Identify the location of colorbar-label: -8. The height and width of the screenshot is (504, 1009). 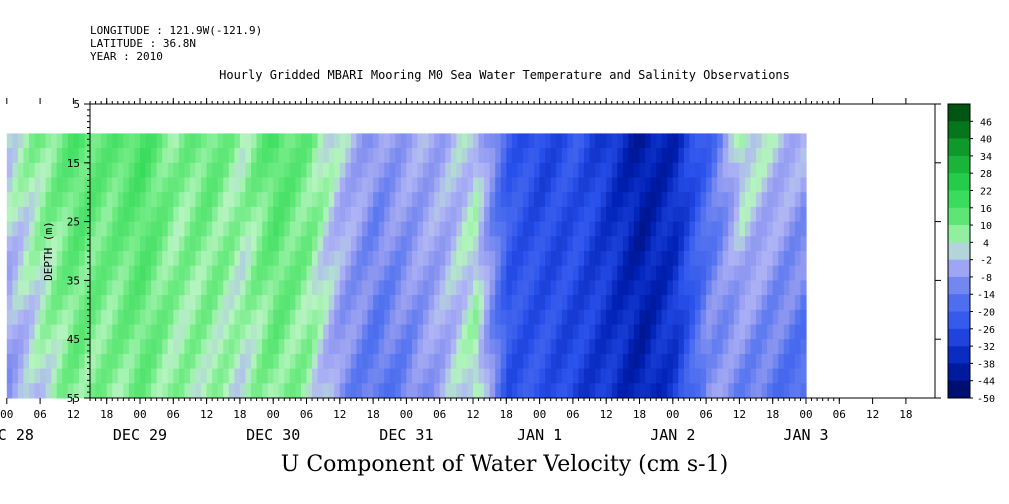
(986, 278).